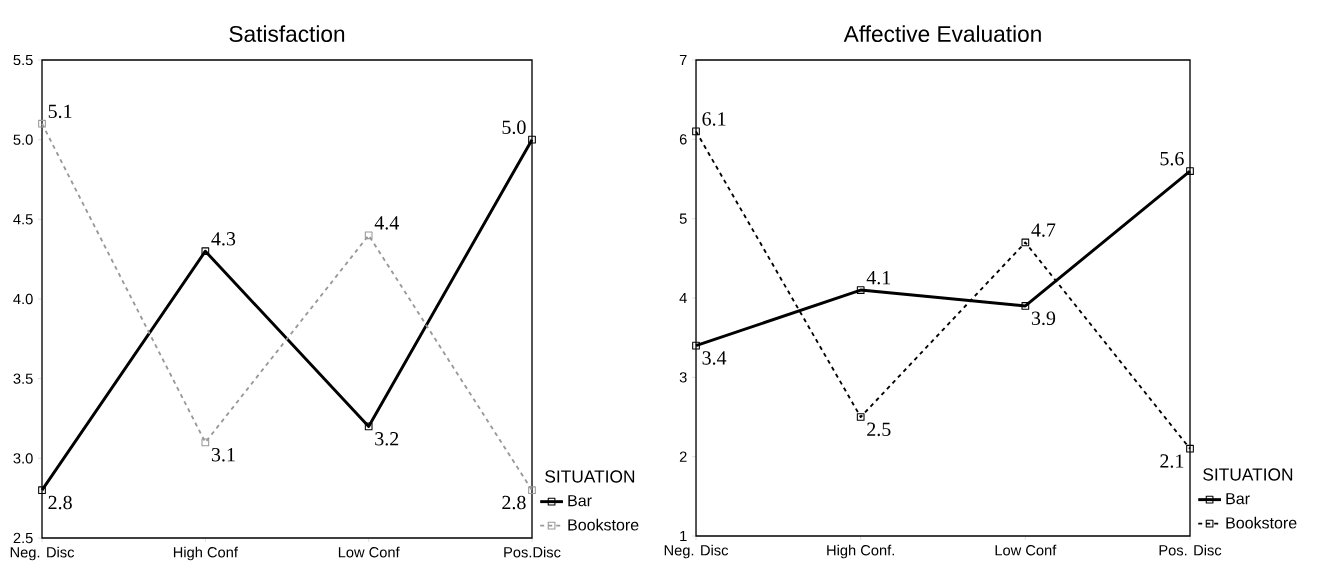  Describe the element at coordinates (860, 551) in the screenshot. I see `x-tick-label: High Conf.` at that location.